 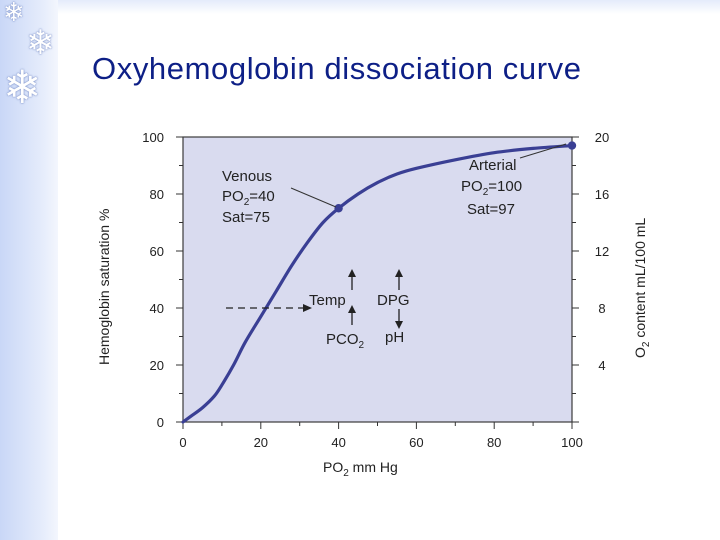 What do you see at coordinates (157, 308) in the screenshot?
I see `y-tick-label: 40` at bounding box center [157, 308].